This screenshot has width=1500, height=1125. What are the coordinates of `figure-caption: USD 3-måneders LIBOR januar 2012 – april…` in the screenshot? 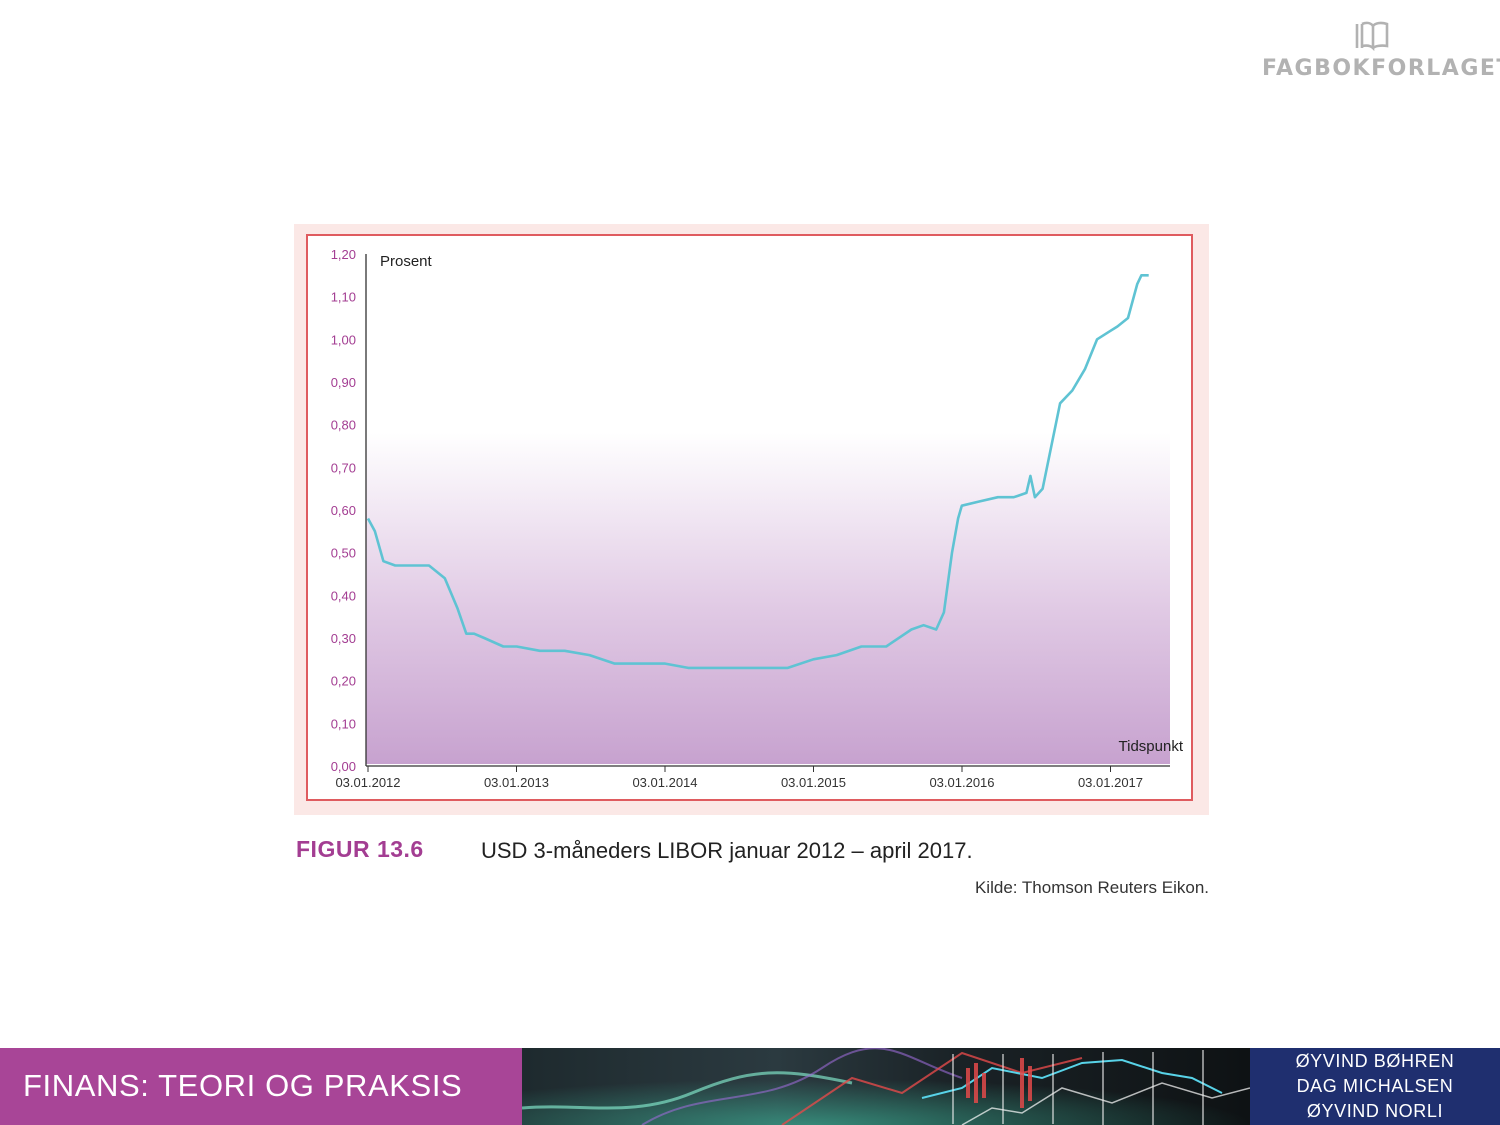 It's located at (727, 850).